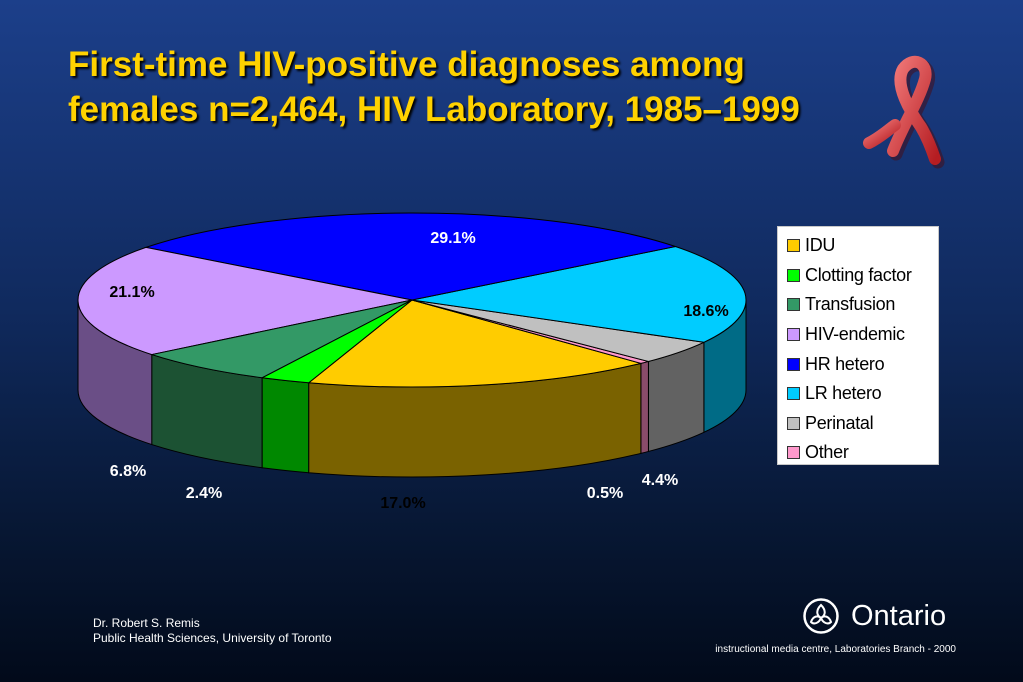  I want to click on legend-item-other: Other, so click(862, 453).